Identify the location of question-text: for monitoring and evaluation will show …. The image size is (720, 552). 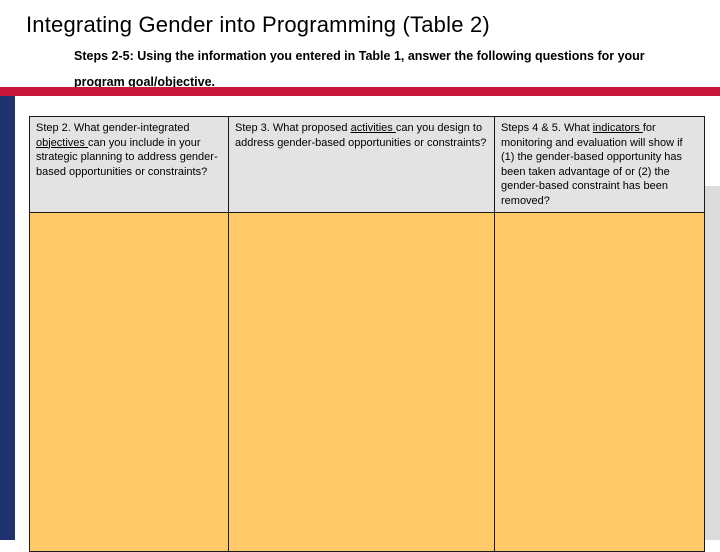
(592, 164).